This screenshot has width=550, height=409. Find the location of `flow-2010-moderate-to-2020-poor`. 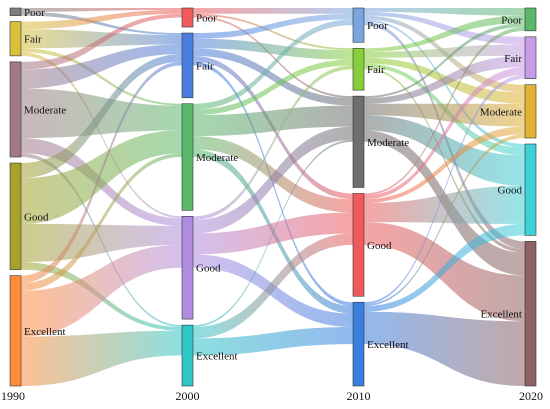

flow-2010-moderate-to-2020-poor is located at coordinates (444, 61).